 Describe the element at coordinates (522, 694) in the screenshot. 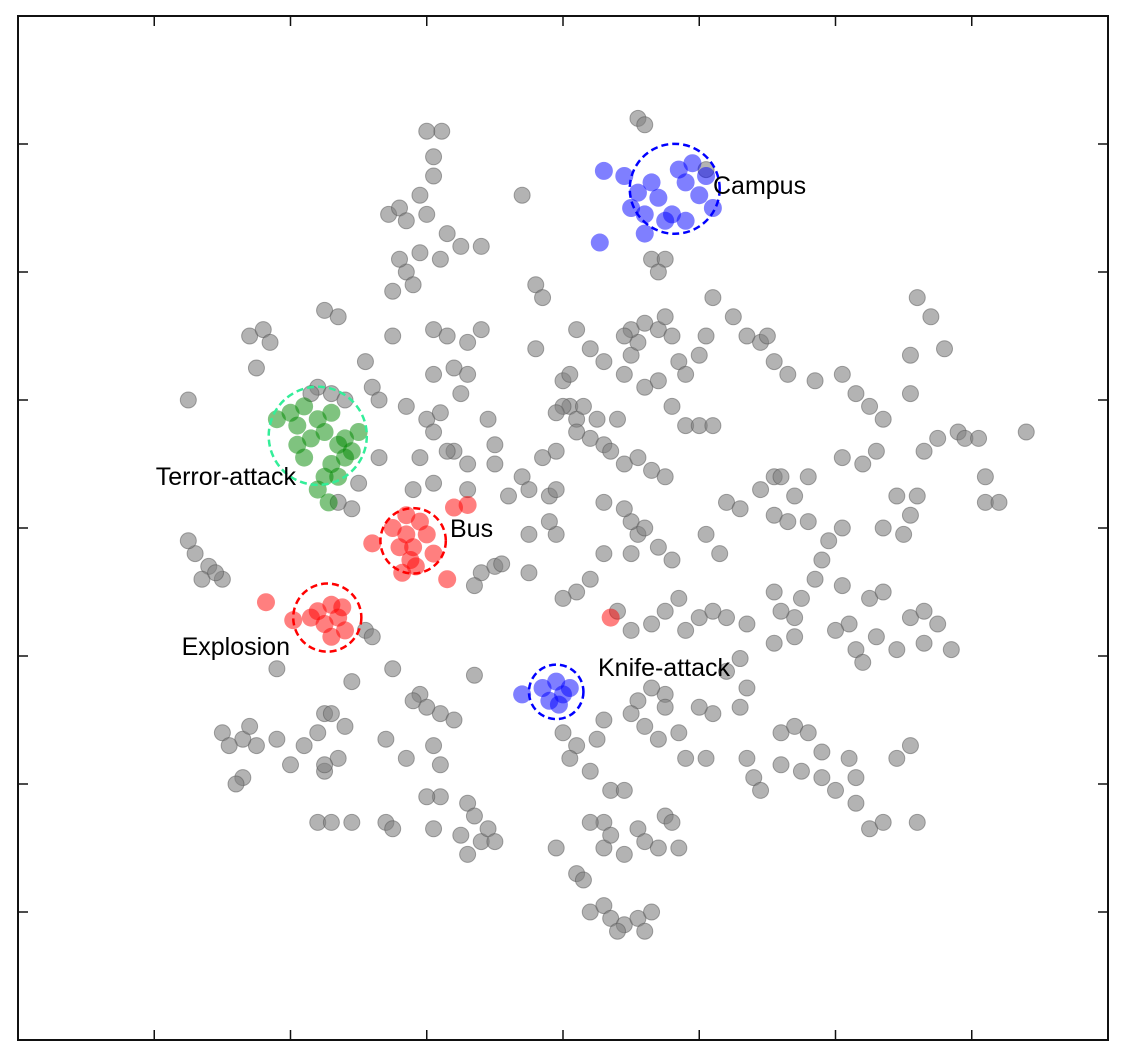

I see `knife-attack-point` at that location.